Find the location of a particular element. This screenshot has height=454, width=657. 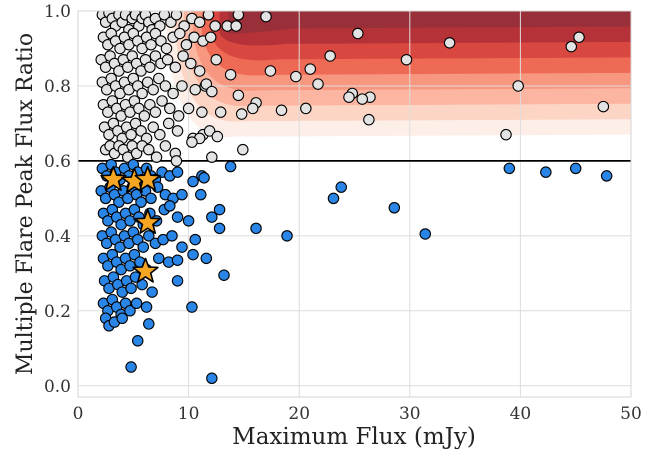

x-axis-label: Maximum Flux (mJy) is located at coordinates (354, 436).